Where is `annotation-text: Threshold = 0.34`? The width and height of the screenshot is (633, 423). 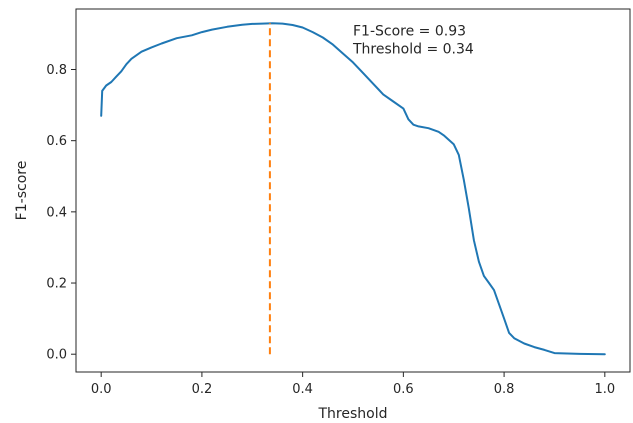 annotation-text: Threshold = 0.34 is located at coordinates (413, 49).